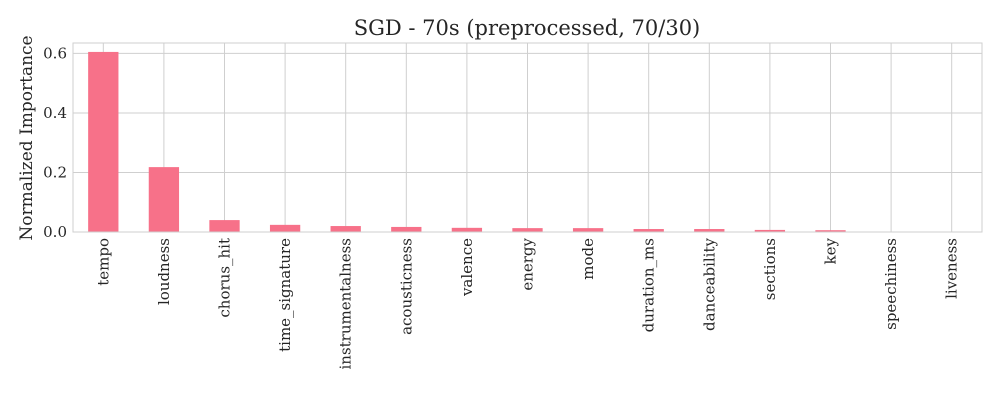 The image size is (1000, 400). I want to click on x-tick-label: tempo, so click(103, 262).